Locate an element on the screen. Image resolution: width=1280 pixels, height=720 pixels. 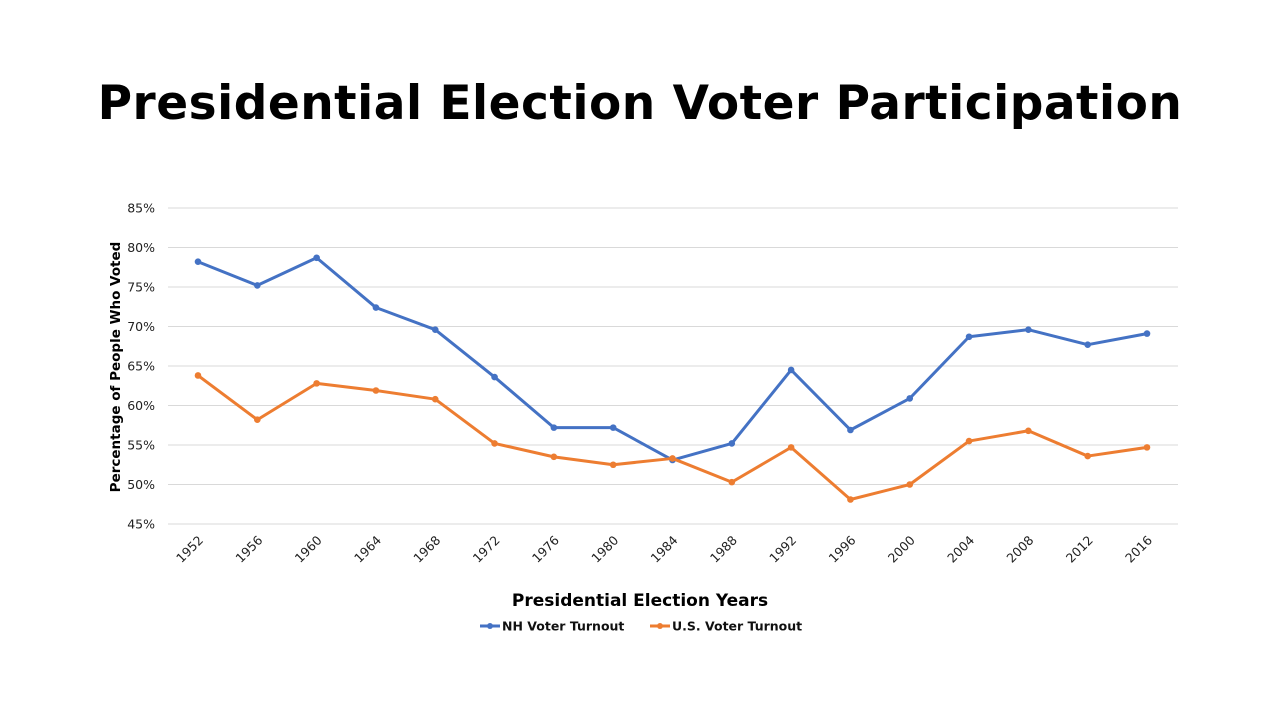
x-tick-label: 1984 is located at coordinates (664, 548).